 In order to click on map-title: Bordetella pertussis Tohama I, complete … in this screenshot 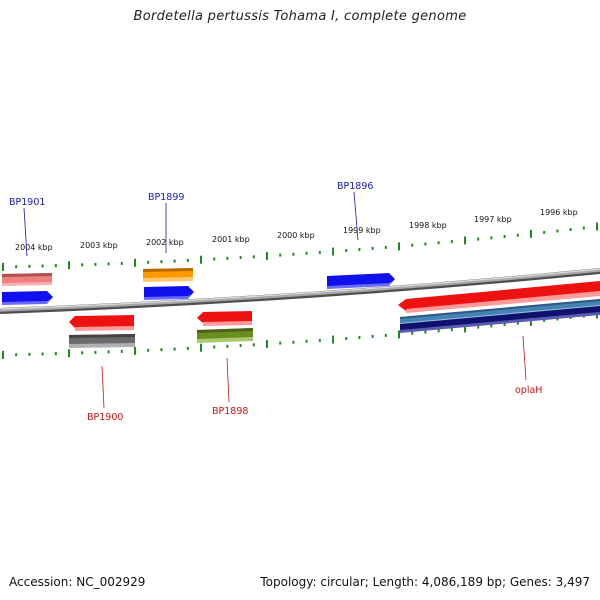, I will do `click(300, 16)`.